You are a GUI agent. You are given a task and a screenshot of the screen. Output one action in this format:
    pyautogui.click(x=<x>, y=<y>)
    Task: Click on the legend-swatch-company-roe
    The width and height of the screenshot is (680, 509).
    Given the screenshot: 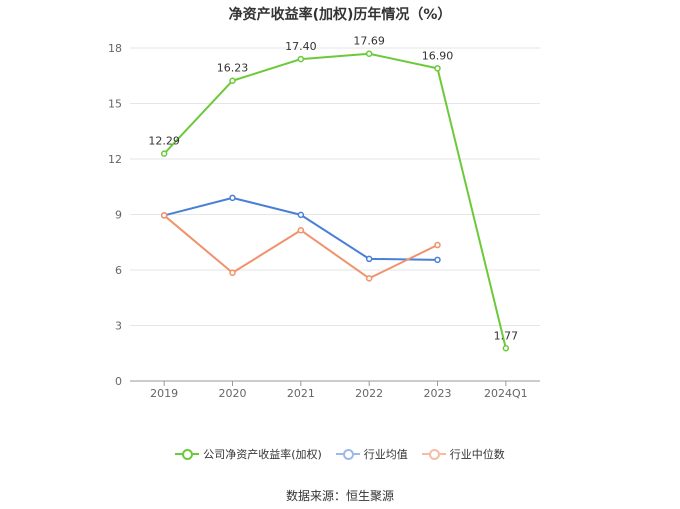 What is the action you would take?
    pyautogui.click(x=187, y=454)
    